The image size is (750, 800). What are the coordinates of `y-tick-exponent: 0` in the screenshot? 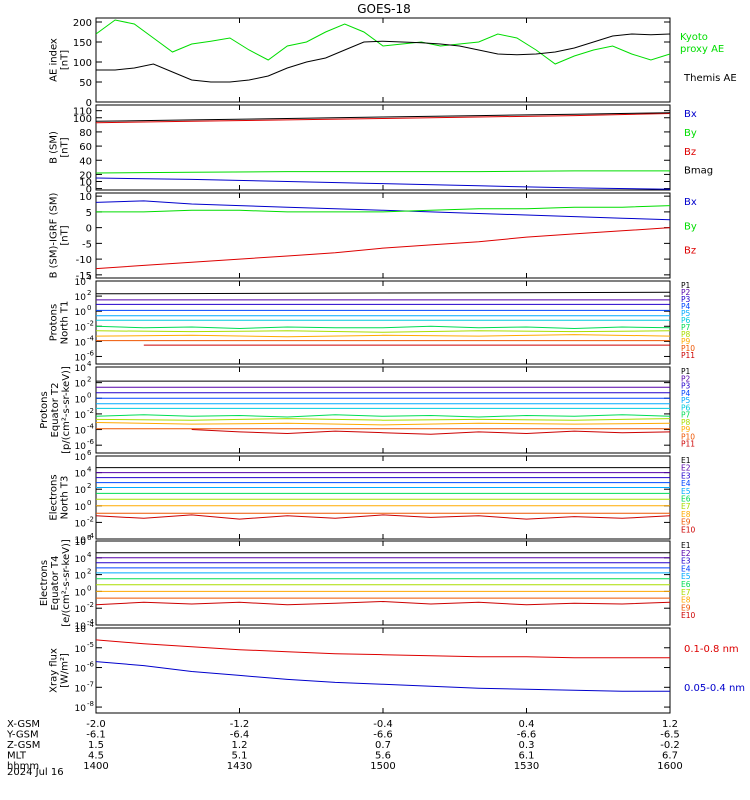 It's located at (89, 395).